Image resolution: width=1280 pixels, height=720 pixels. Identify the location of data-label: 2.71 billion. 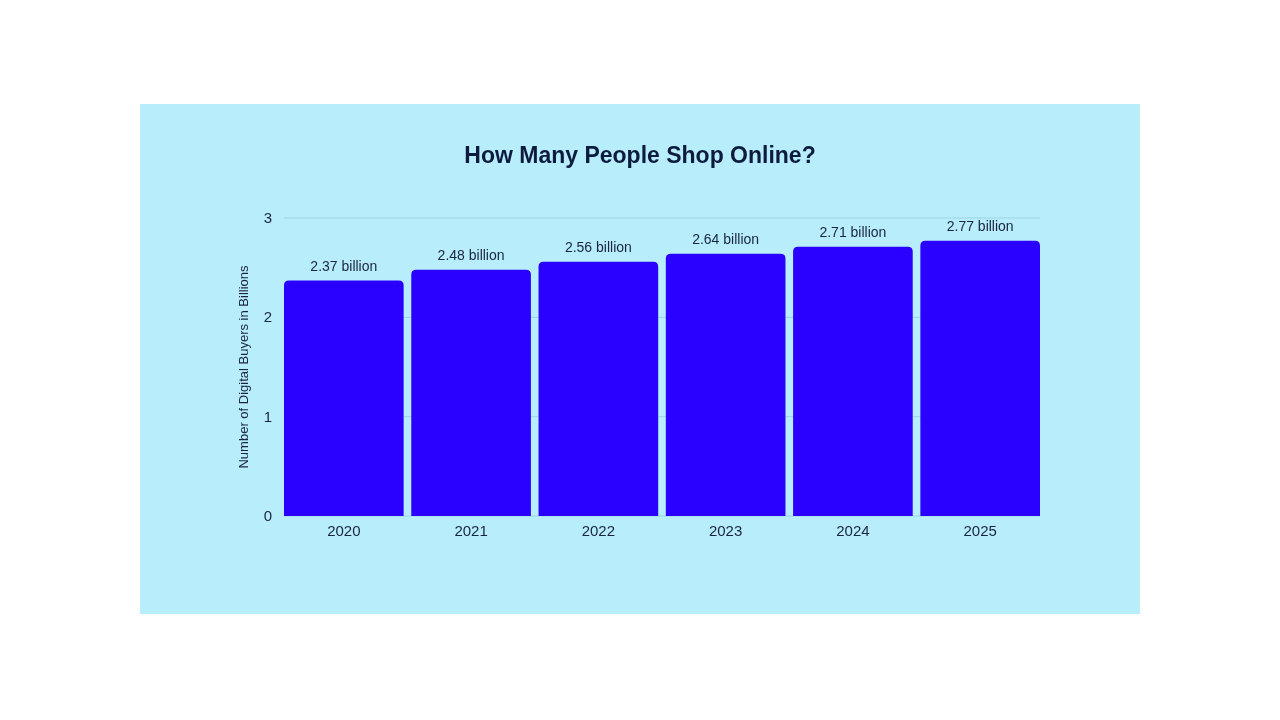
(853, 231).